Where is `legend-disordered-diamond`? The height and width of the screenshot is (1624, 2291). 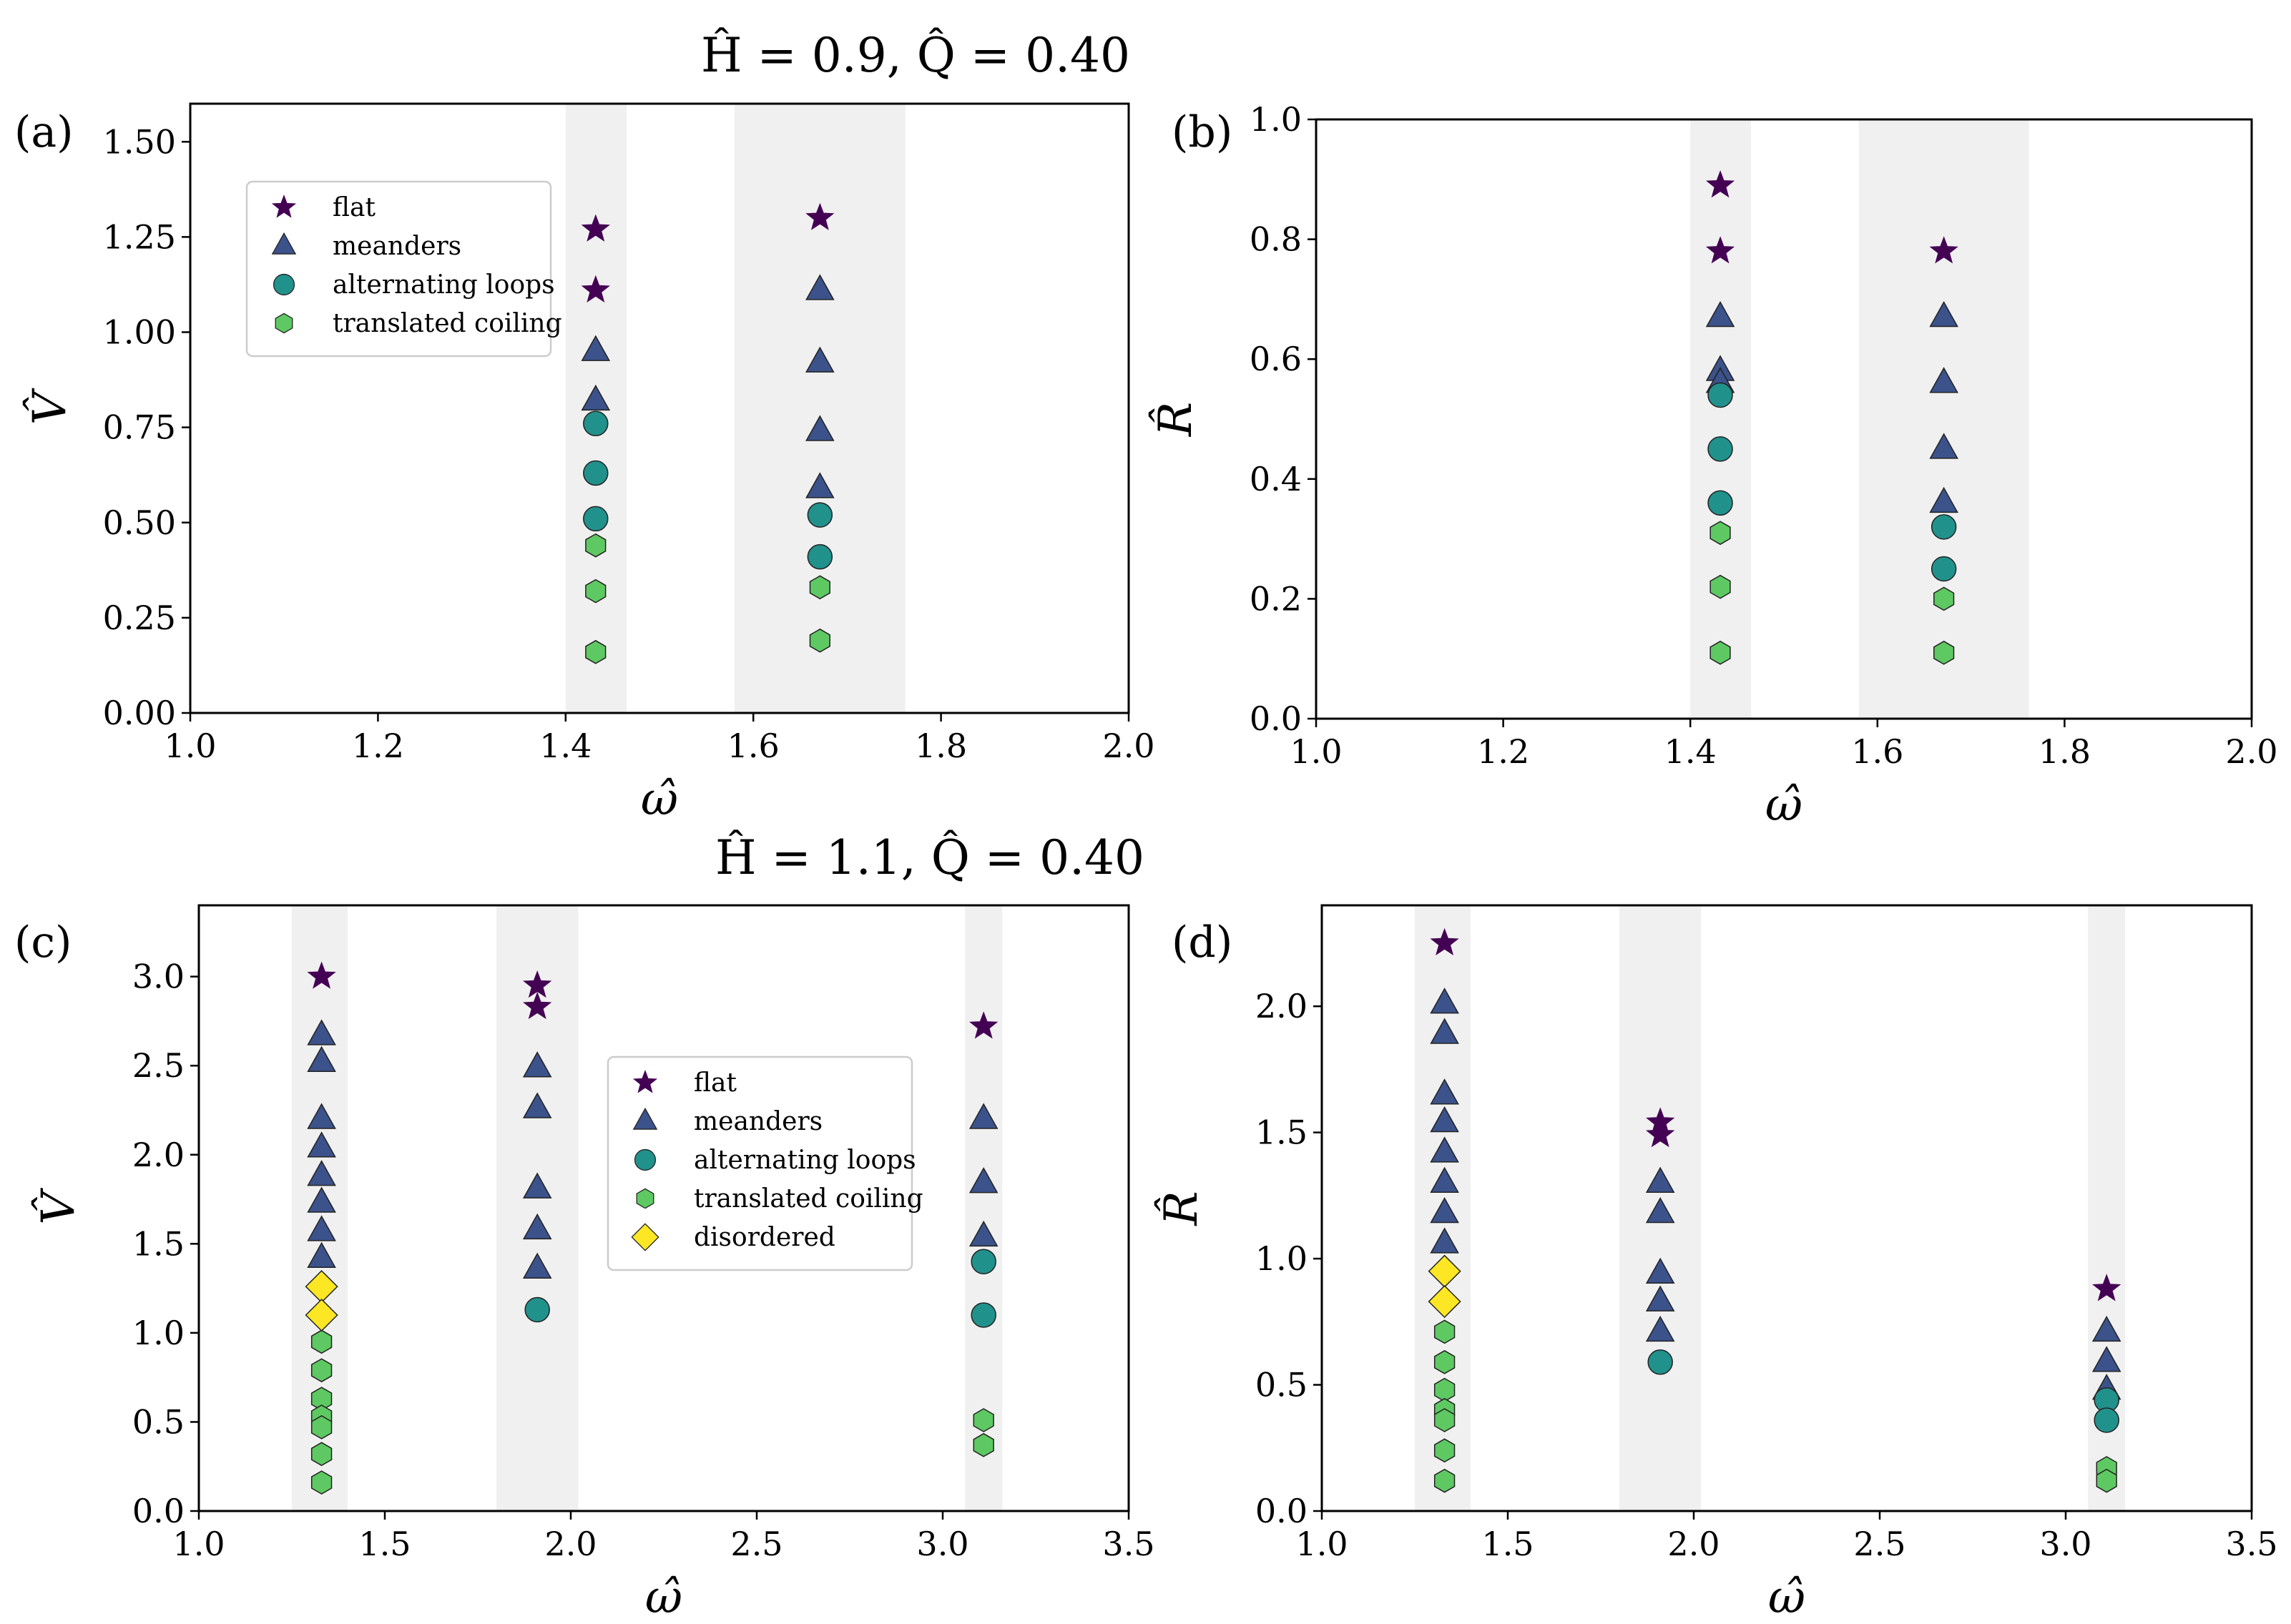 legend-disordered-diamond is located at coordinates (645, 1237).